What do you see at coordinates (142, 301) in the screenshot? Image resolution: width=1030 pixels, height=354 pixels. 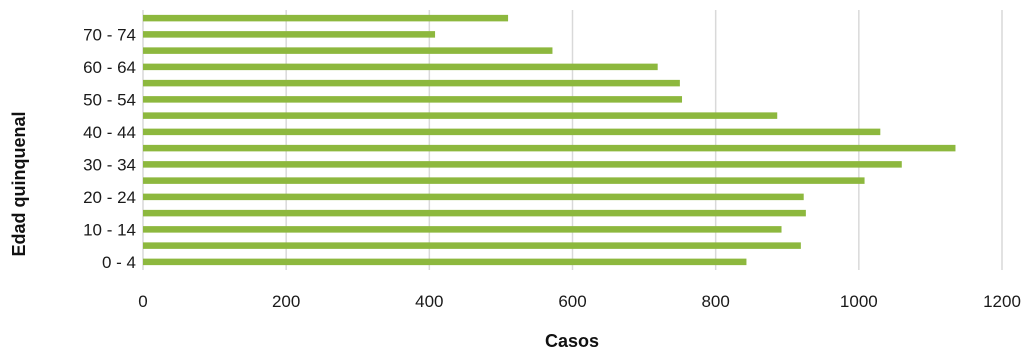 I see `x-tick-label-0: 0` at bounding box center [142, 301].